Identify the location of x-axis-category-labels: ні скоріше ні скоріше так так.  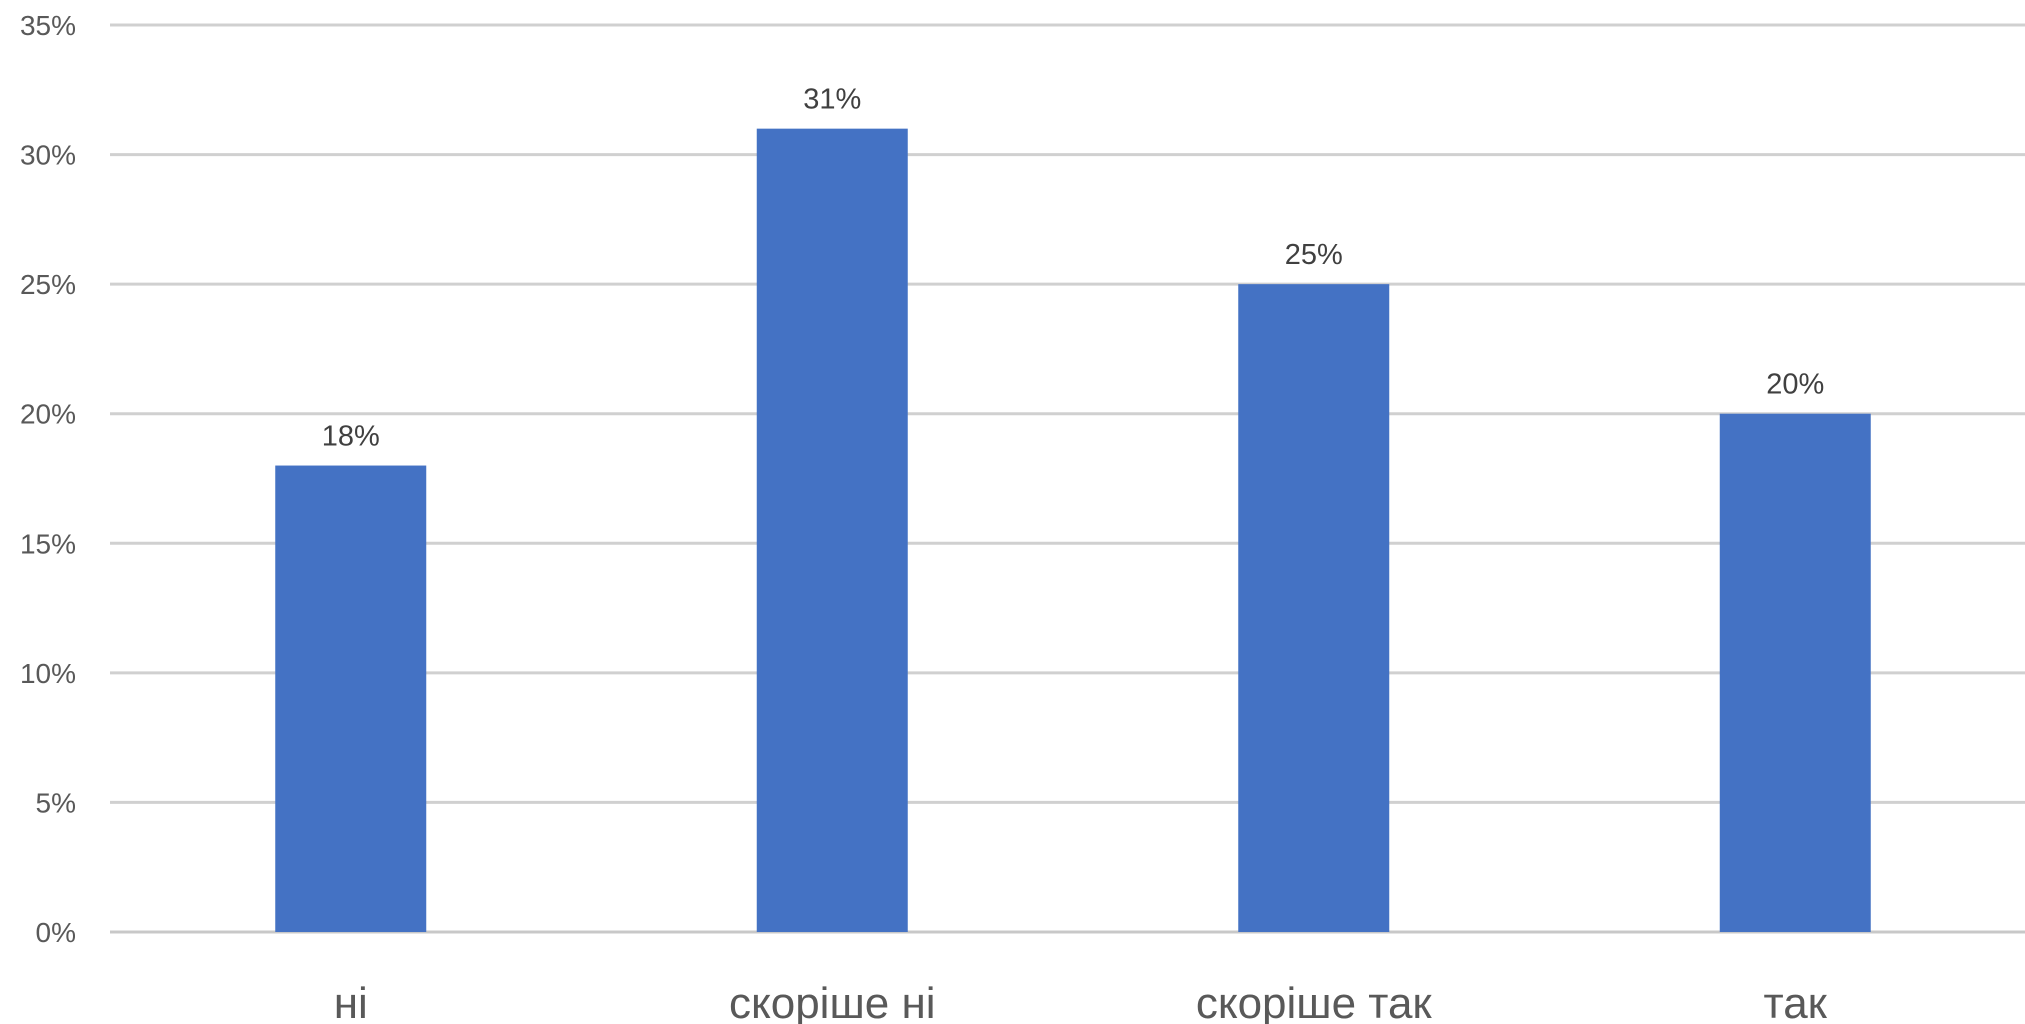
(1081, 1001).